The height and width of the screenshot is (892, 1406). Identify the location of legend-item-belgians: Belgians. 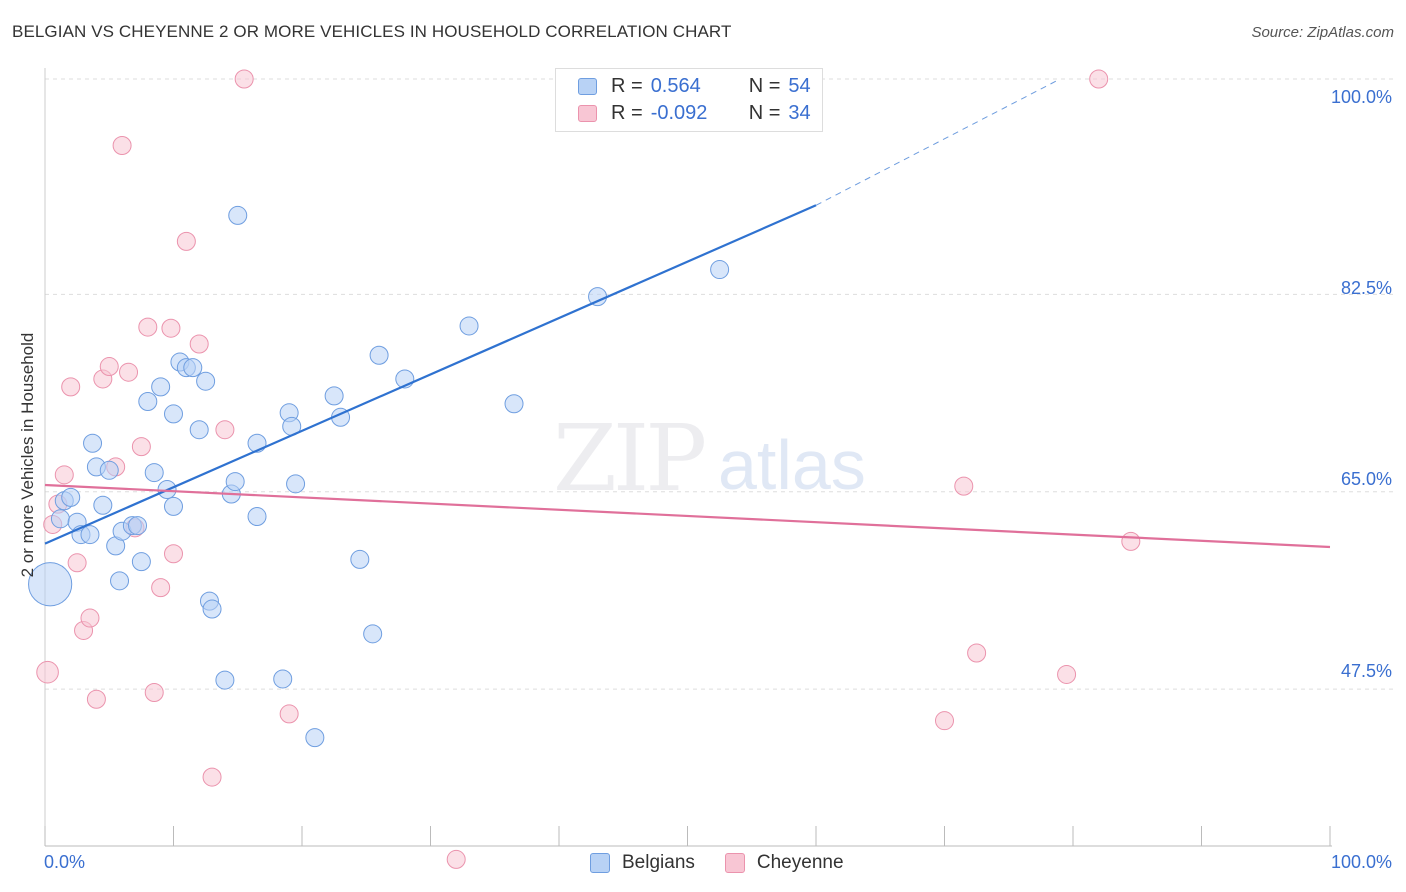
(642, 863).